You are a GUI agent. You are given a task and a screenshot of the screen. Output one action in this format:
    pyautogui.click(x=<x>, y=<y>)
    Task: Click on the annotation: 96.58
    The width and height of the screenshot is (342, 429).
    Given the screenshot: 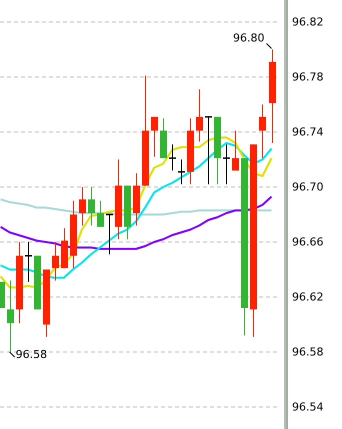 What is the action you would take?
    pyautogui.click(x=32, y=354)
    